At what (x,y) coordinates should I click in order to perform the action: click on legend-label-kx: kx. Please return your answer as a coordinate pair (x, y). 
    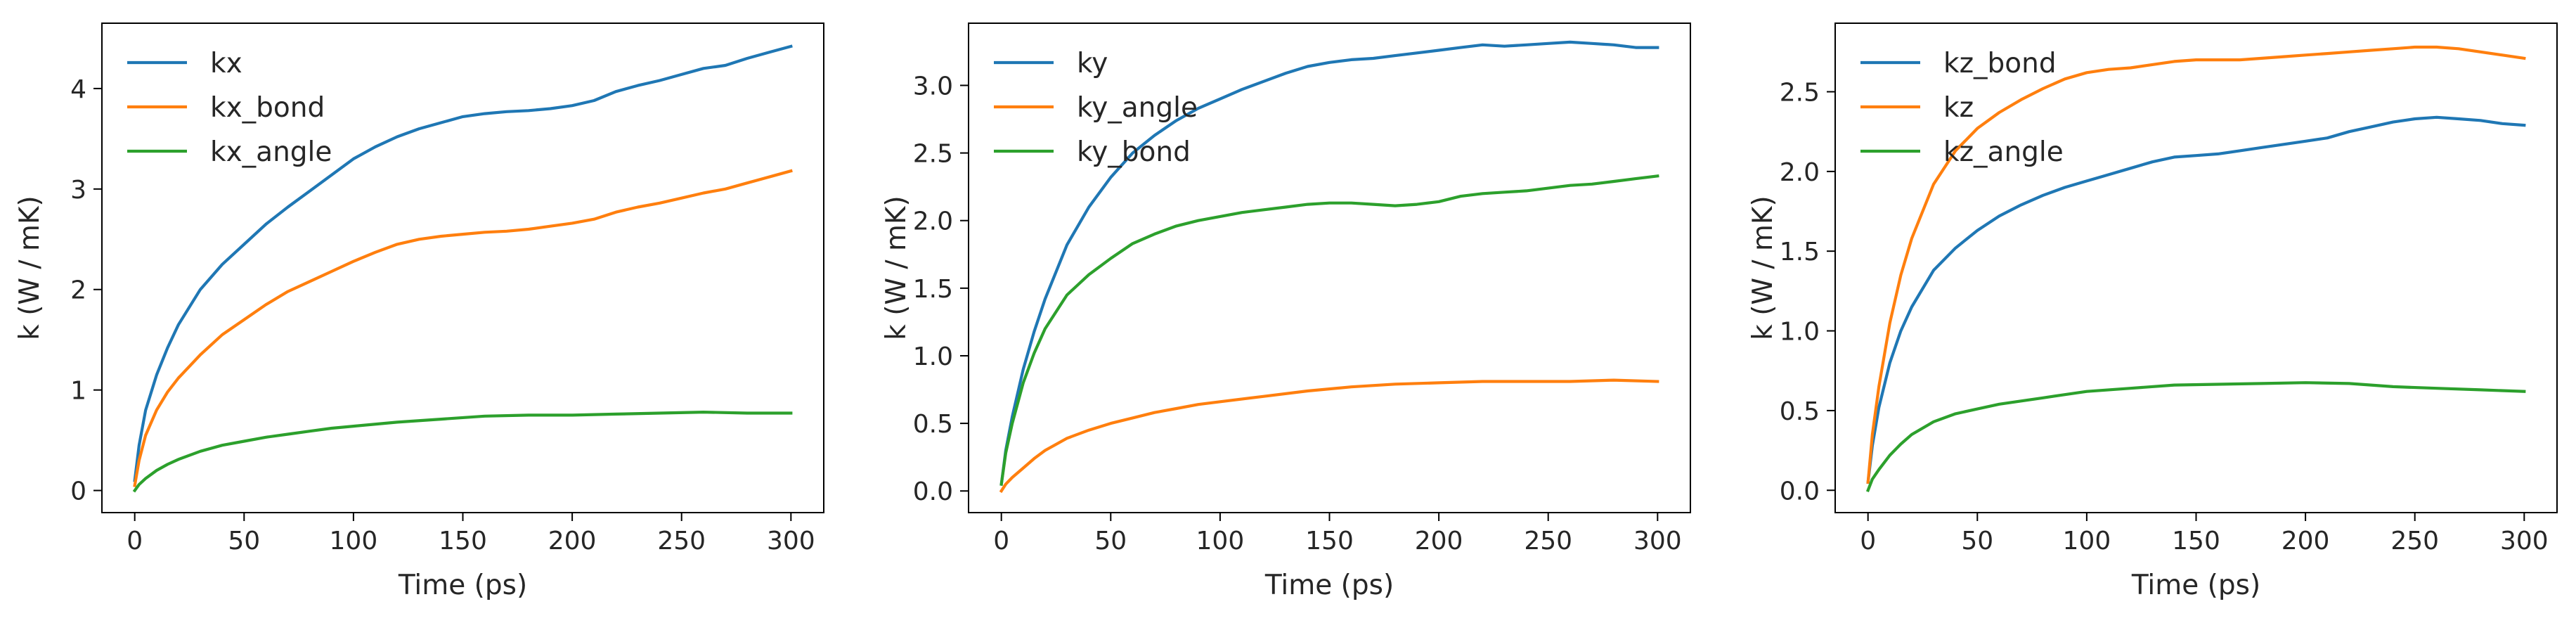
    Looking at the image, I should click on (226, 63).